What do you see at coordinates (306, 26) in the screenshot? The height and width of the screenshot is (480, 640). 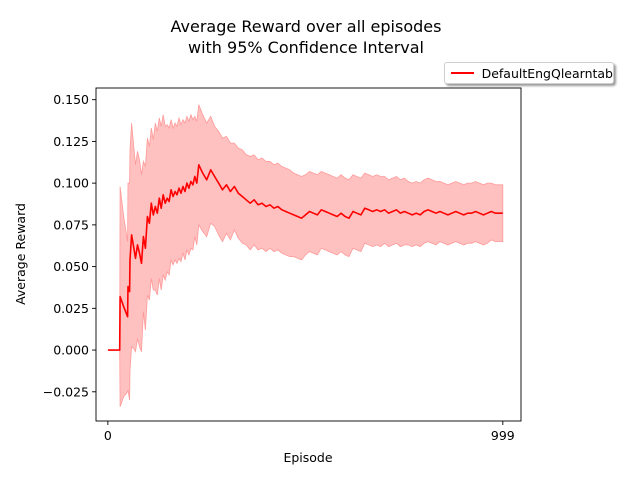 I see `chart-title-line1: Average Reward over all episodes` at bounding box center [306, 26].